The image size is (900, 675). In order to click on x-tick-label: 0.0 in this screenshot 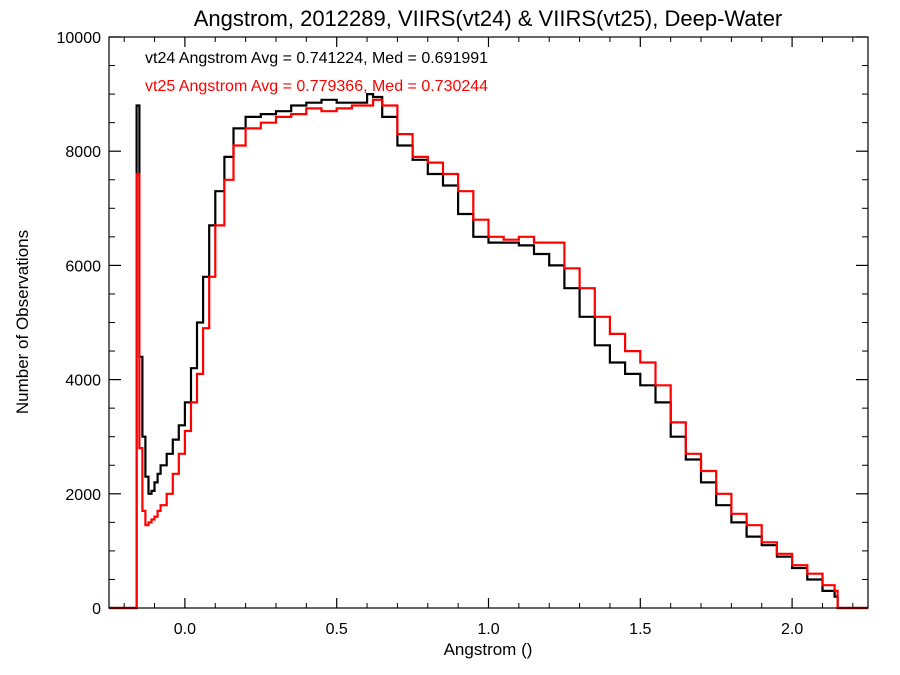, I will do `click(185, 629)`.